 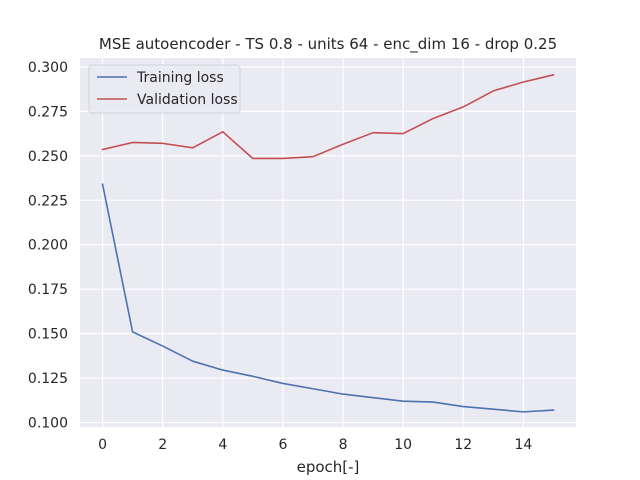 I want to click on x-tick-label: 12, so click(x=463, y=445).